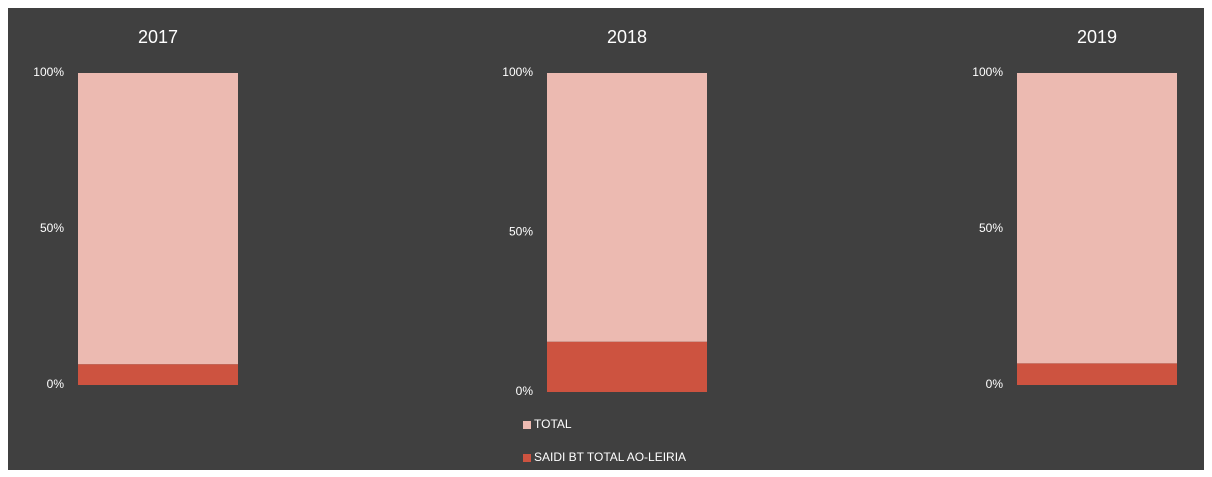  What do you see at coordinates (553, 424) in the screenshot?
I see `legend-label: TOTAL` at bounding box center [553, 424].